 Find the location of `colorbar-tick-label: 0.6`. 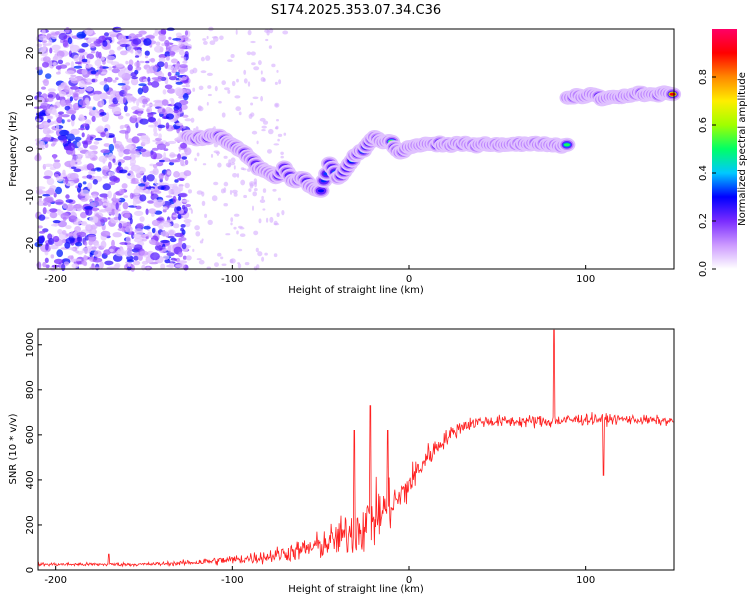

colorbar-tick-label: 0.6 is located at coordinates (703, 125).